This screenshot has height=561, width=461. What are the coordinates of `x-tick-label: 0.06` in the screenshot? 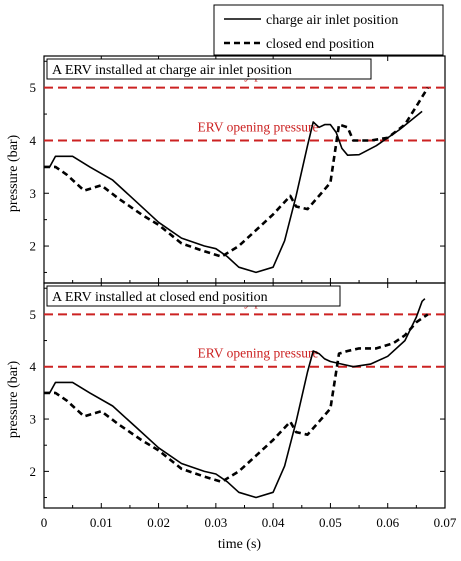 It's located at (387, 522).